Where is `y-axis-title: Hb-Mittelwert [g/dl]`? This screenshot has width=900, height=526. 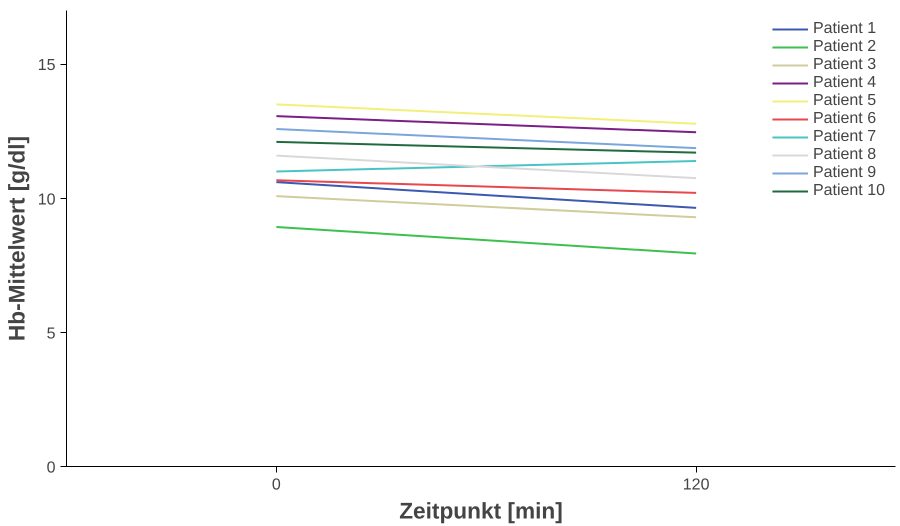
y-axis-title: Hb-Mittelwert [g/dl] is located at coordinates (17, 239).